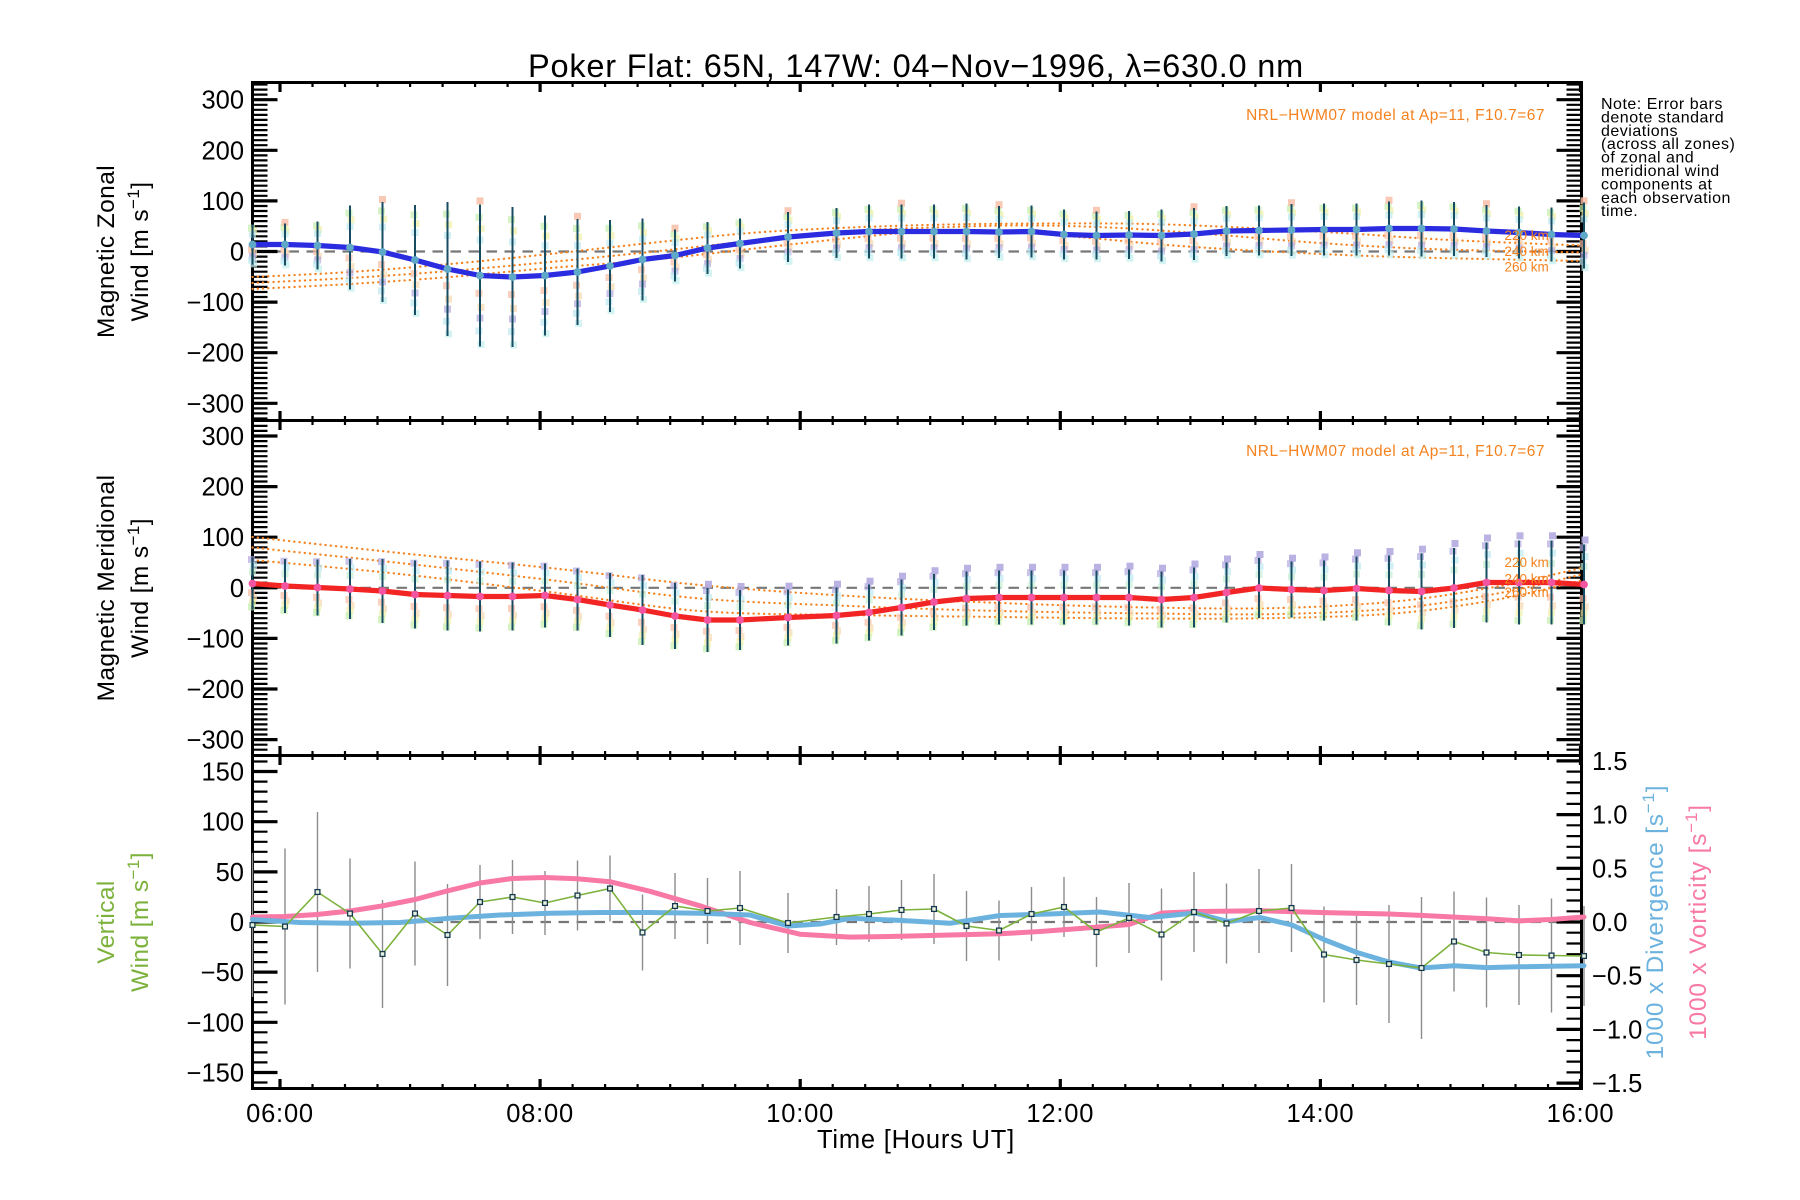 The width and height of the screenshot is (1800, 1200). What do you see at coordinates (1609, 923) in the screenshot?
I see `svg-text: 0.0` at bounding box center [1609, 923].